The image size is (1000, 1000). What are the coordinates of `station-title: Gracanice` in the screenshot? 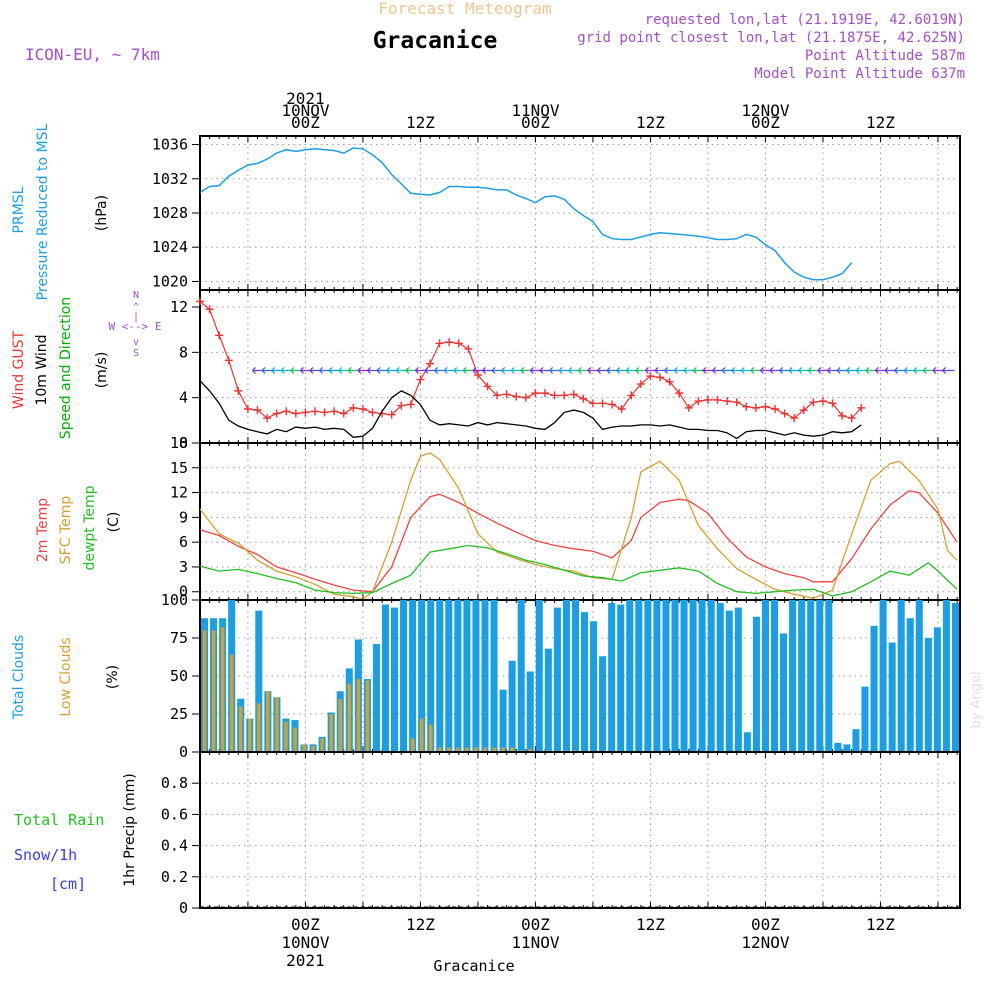 It's located at (435, 41).